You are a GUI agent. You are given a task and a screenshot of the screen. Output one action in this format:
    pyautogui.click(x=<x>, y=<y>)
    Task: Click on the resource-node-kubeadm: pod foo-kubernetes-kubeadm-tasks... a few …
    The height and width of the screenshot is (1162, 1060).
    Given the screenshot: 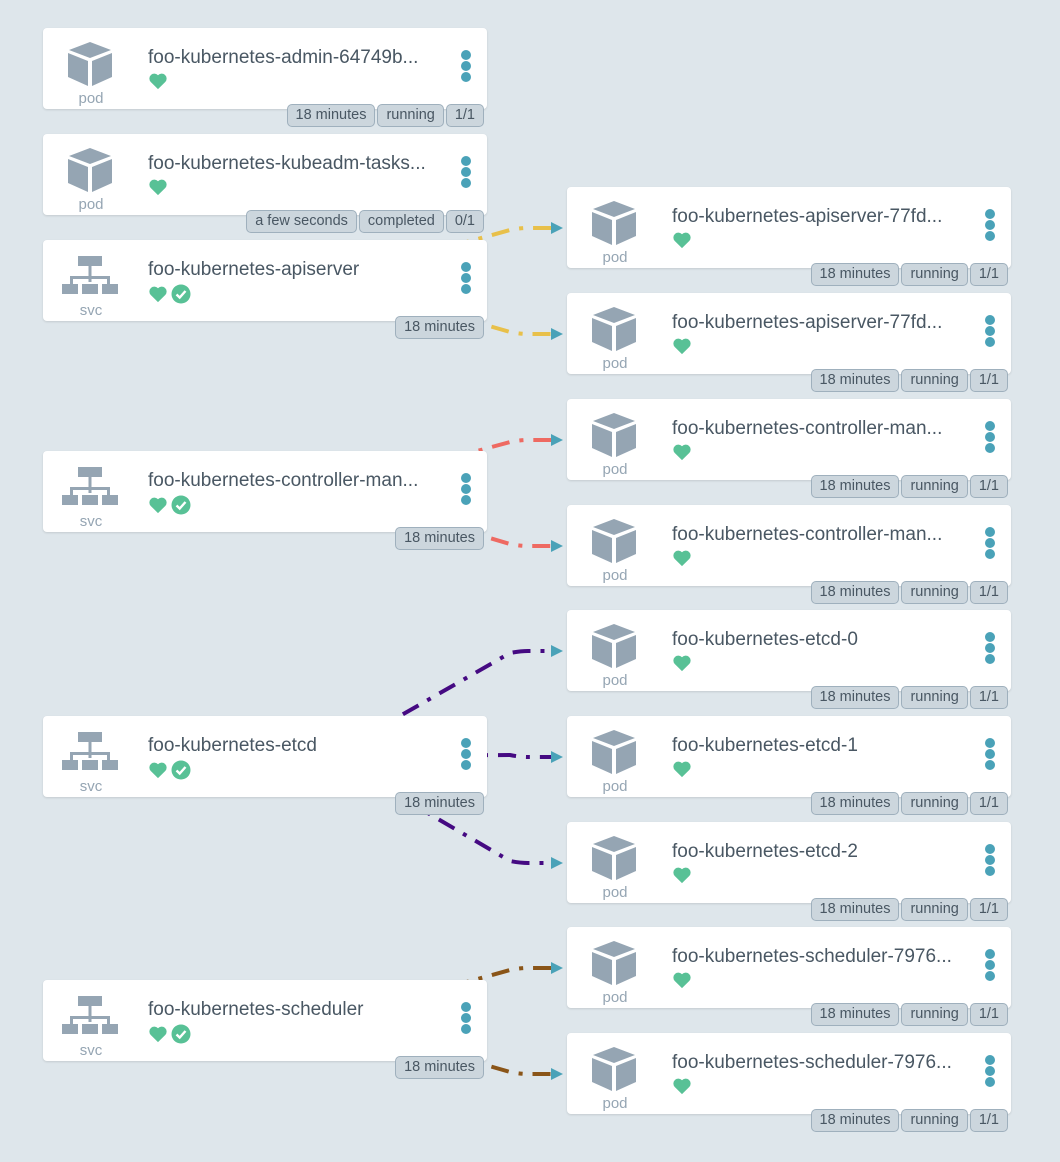 What is the action you would take?
    pyautogui.click(x=265, y=183)
    